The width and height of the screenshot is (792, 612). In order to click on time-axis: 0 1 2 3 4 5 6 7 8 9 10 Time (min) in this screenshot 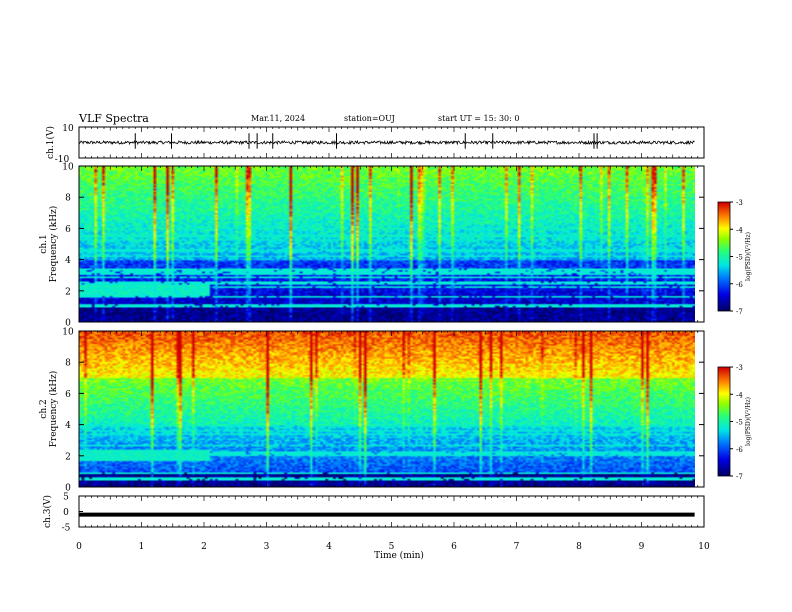, I will do `click(393, 551)`.